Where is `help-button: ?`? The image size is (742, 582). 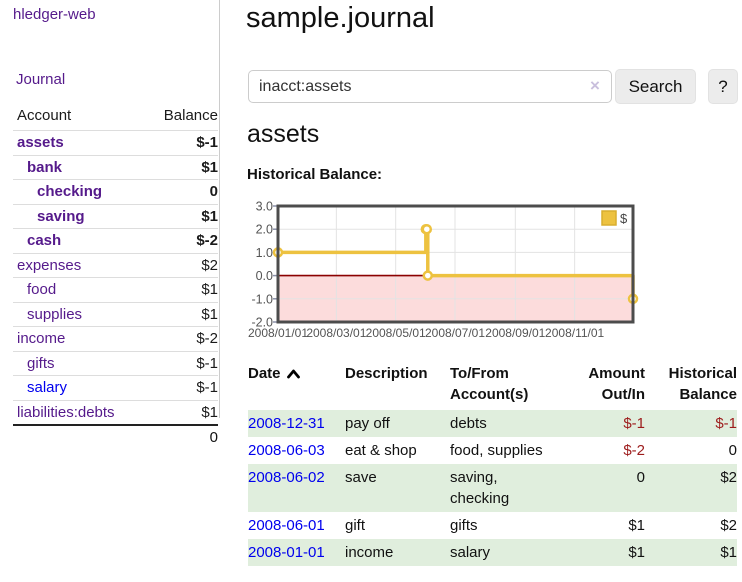
help-button: ? is located at coordinates (723, 86).